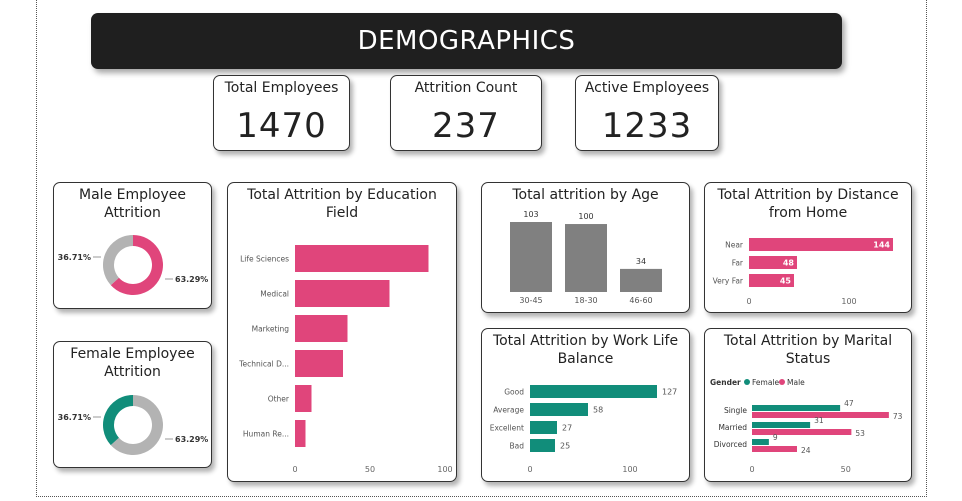  Describe the element at coordinates (796, 382) in the screenshot. I see `legend-label: Male` at that location.